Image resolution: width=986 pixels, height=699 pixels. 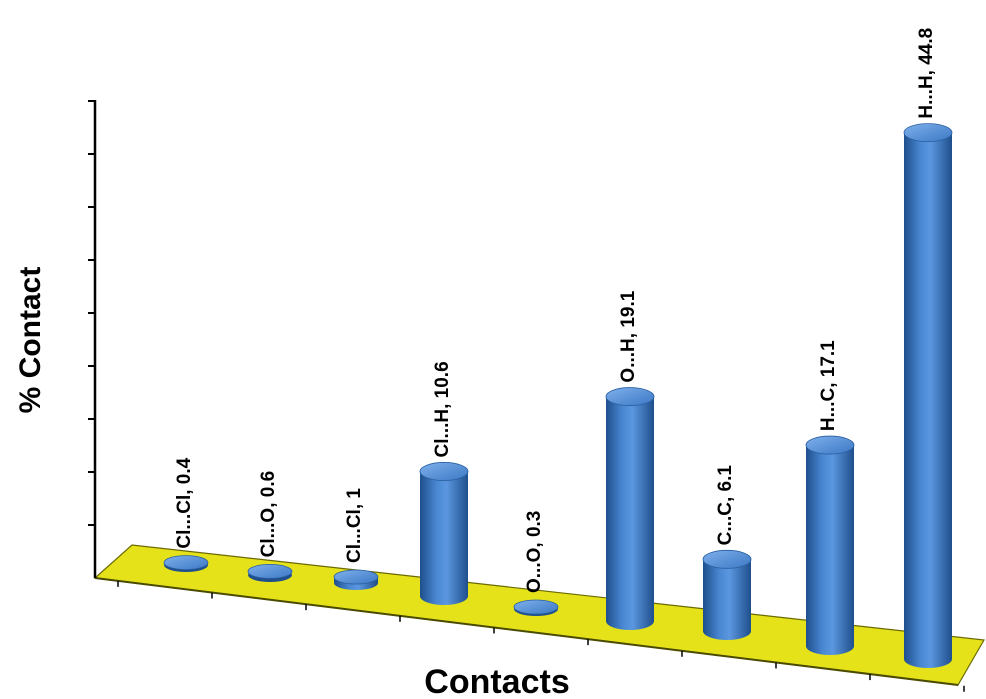 I want to click on data-label: H...C, 17.1, so click(x=828, y=385).